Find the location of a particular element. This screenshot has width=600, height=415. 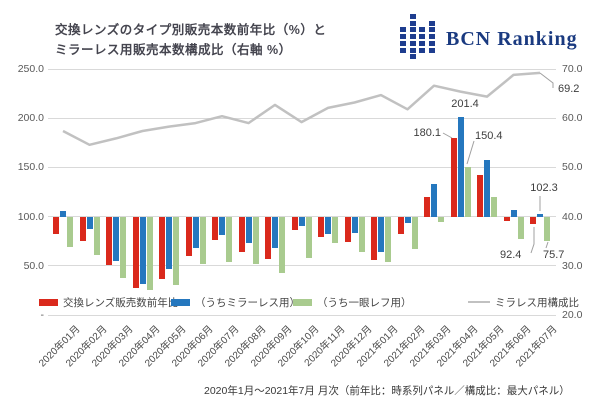

legend-label: 交換レンズ販売数前年比 is located at coordinates (121, 302).